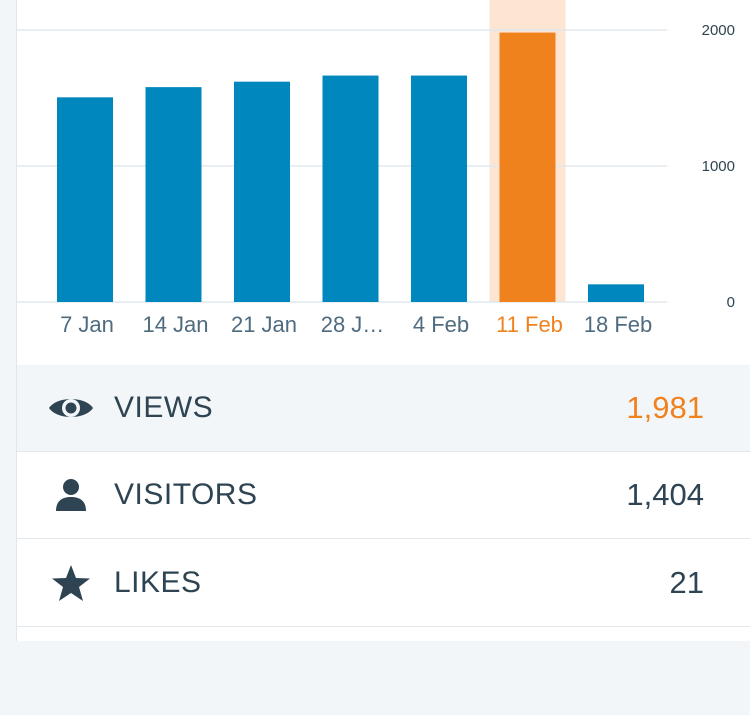 Image resolution: width=750 pixels, height=715 pixels. I want to click on x-tick-label: 21 Jan, so click(264, 324).